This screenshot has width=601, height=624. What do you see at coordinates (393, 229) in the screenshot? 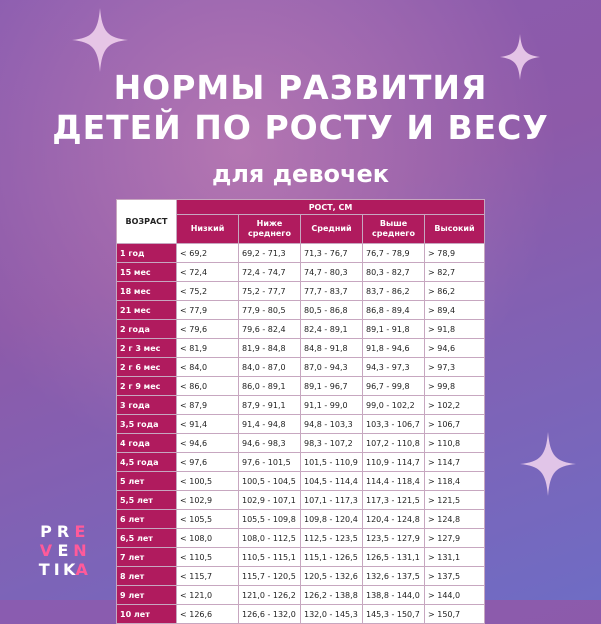
I see `column-header: Выше среднего` at bounding box center [393, 229].